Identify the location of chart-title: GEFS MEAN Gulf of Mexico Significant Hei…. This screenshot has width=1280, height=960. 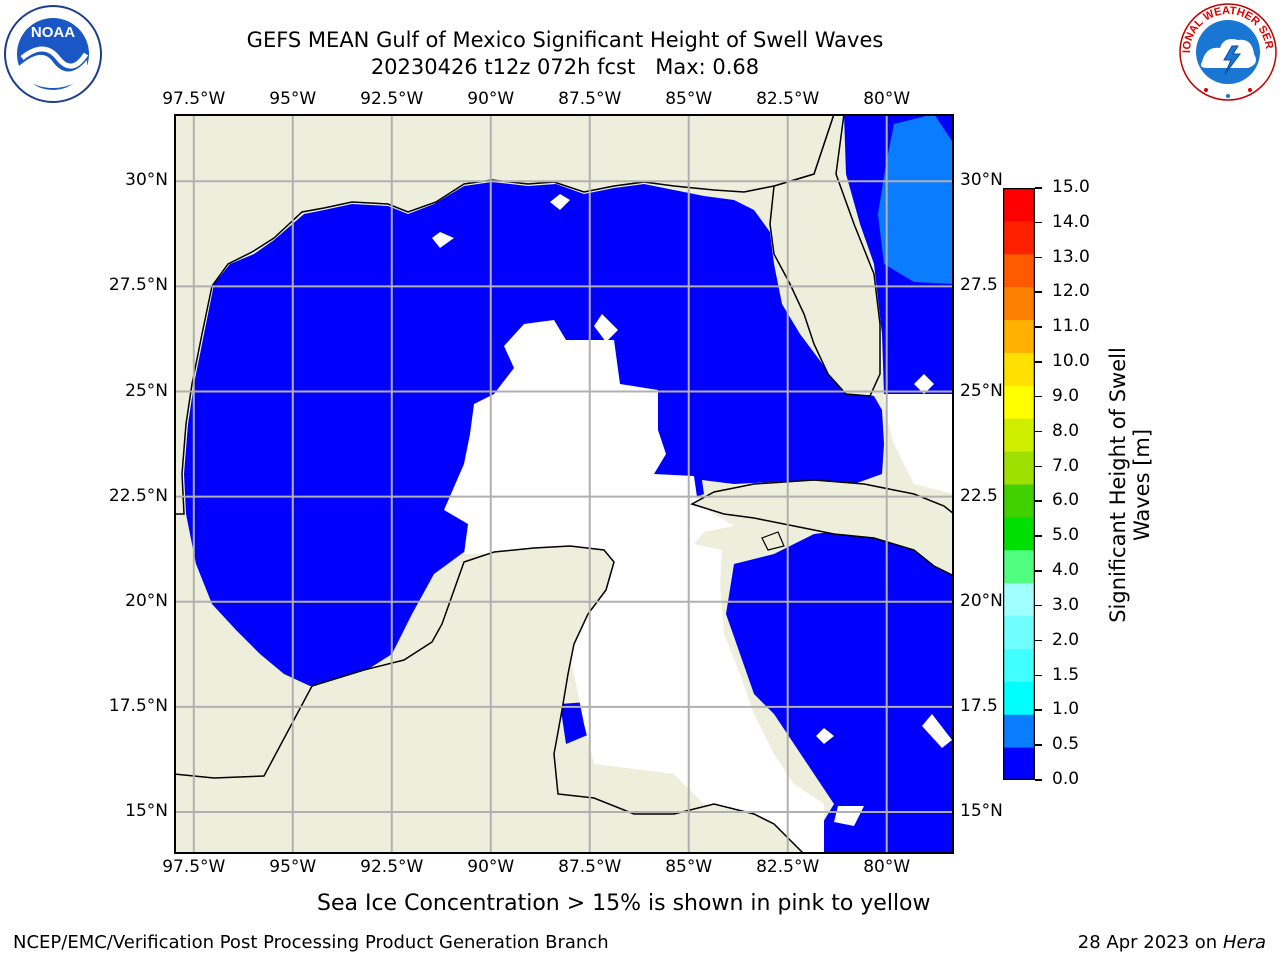
(565, 40).